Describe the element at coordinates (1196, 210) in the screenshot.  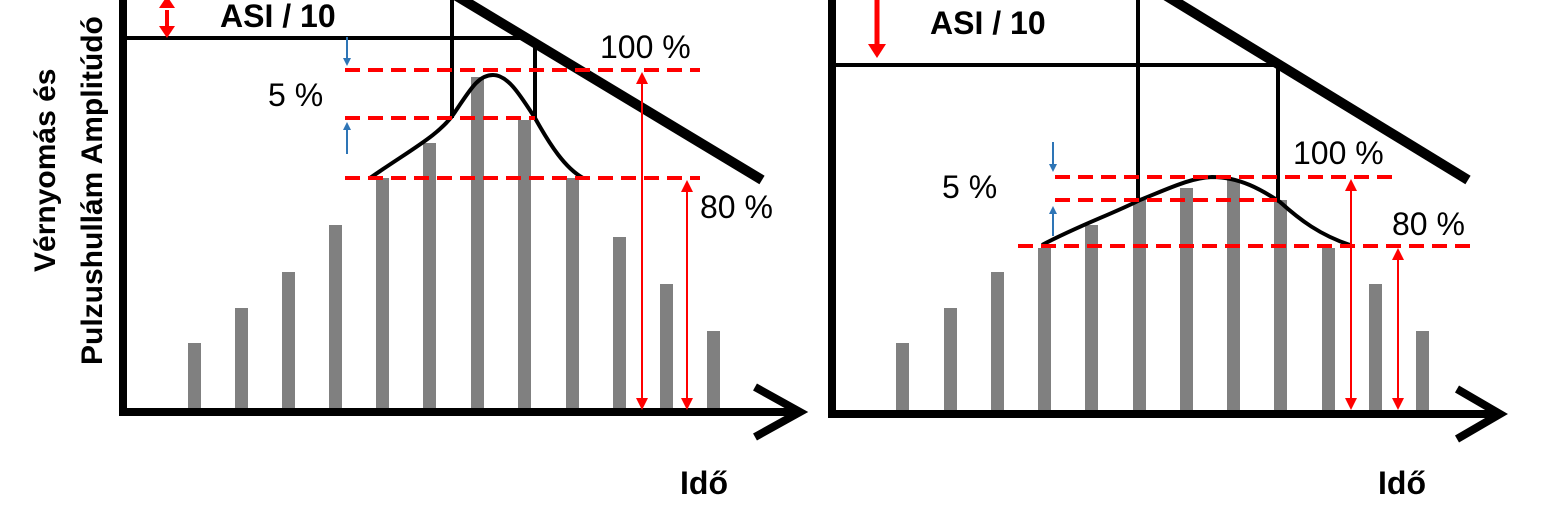
I see `right-envelope-curve` at that location.